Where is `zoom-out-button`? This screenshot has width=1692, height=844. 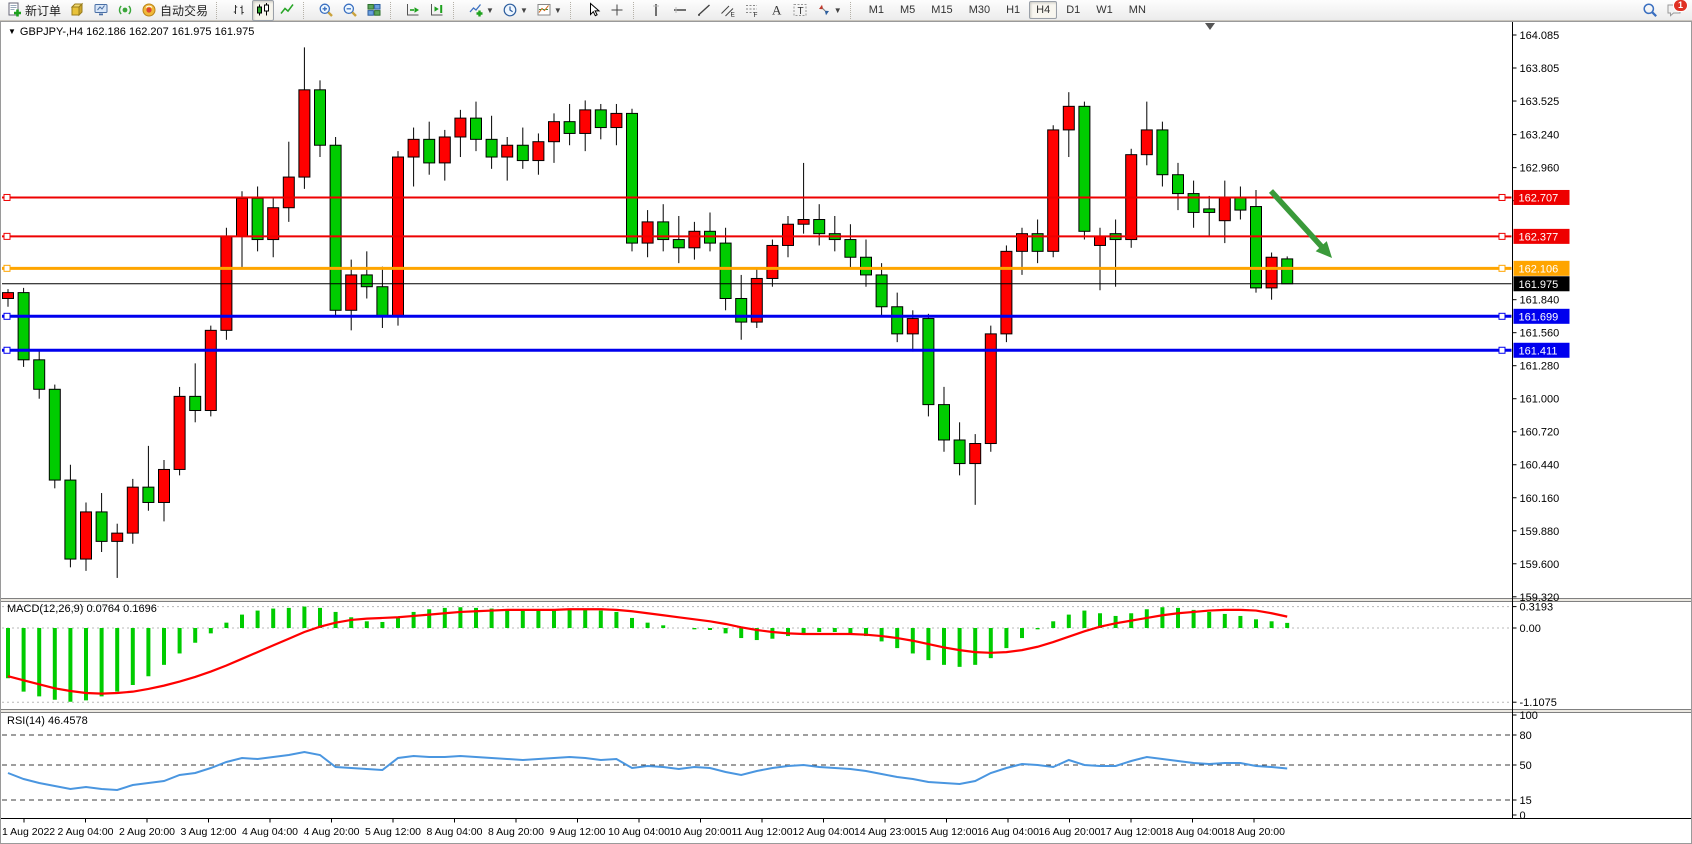 zoom-out-button is located at coordinates (350, 10).